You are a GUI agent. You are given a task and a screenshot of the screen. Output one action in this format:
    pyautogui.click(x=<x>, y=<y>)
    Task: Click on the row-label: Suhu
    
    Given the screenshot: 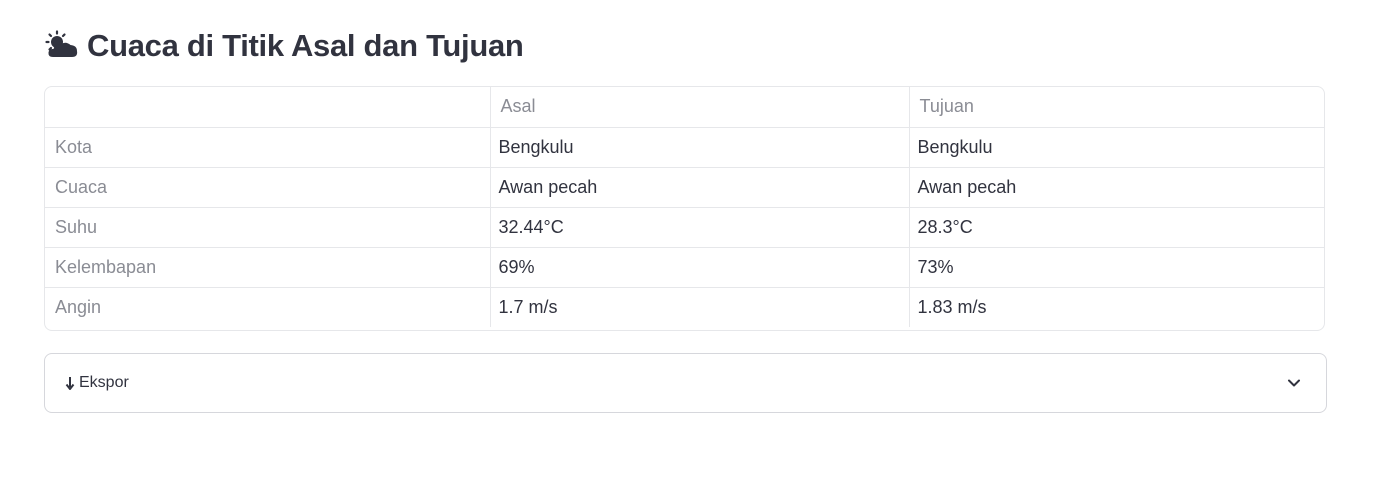 What is the action you would take?
    pyautogui.click(x=268, y=227)
    